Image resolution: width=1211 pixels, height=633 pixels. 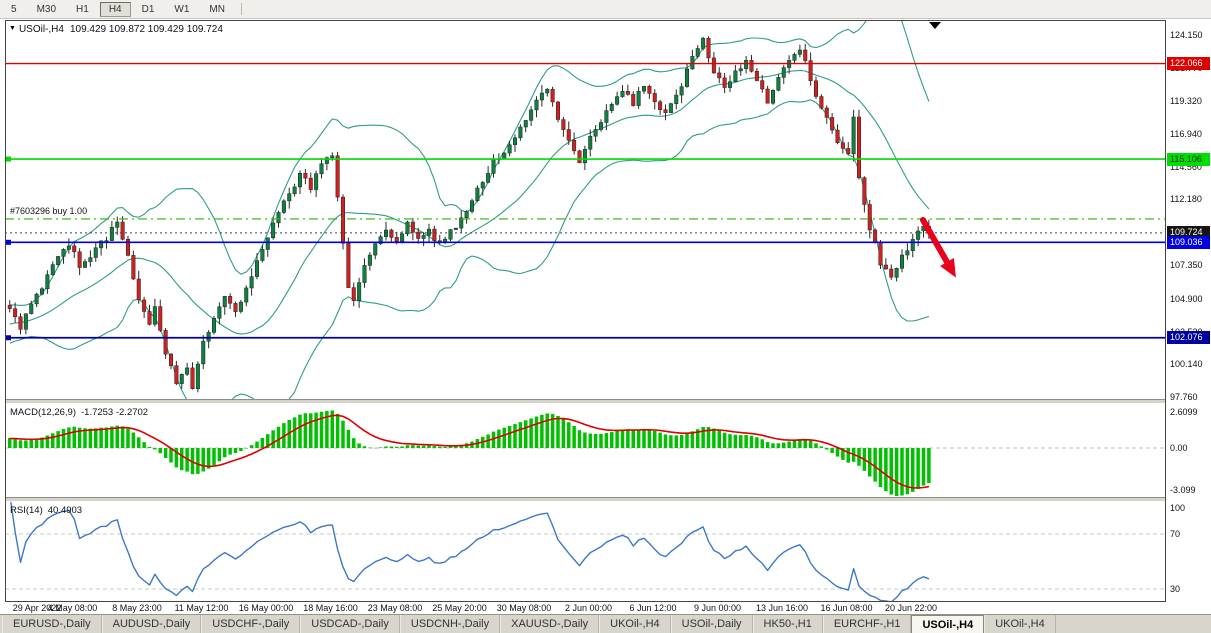 What do you see at coordinates (217, 9) in the screenshot?
I see `timeframe-button-mn: MN` at bounding box center [217, 9].